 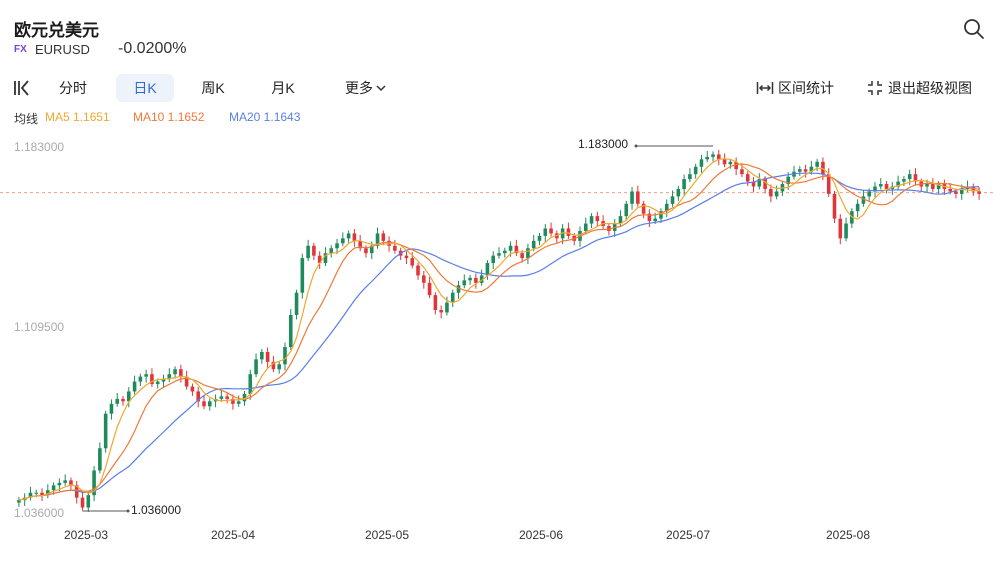 I want to click on tab-monthly-k: 月K, so click(x=283, y=88).